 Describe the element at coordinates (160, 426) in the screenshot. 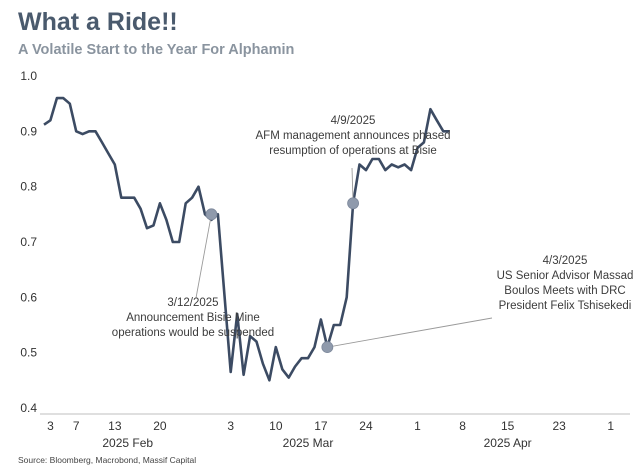

I see `x-tick-label: 20` at that location.